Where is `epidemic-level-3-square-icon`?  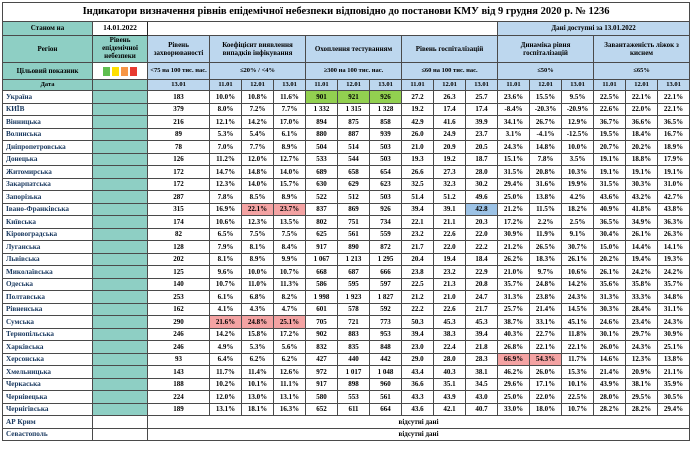 epidemic-level-3-square-icon is located at coordinates (133, 71).